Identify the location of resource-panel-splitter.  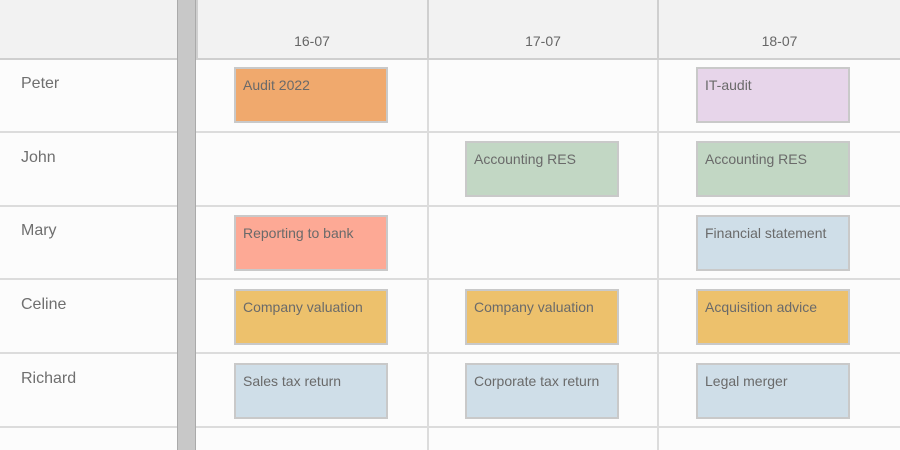
(186, 225).